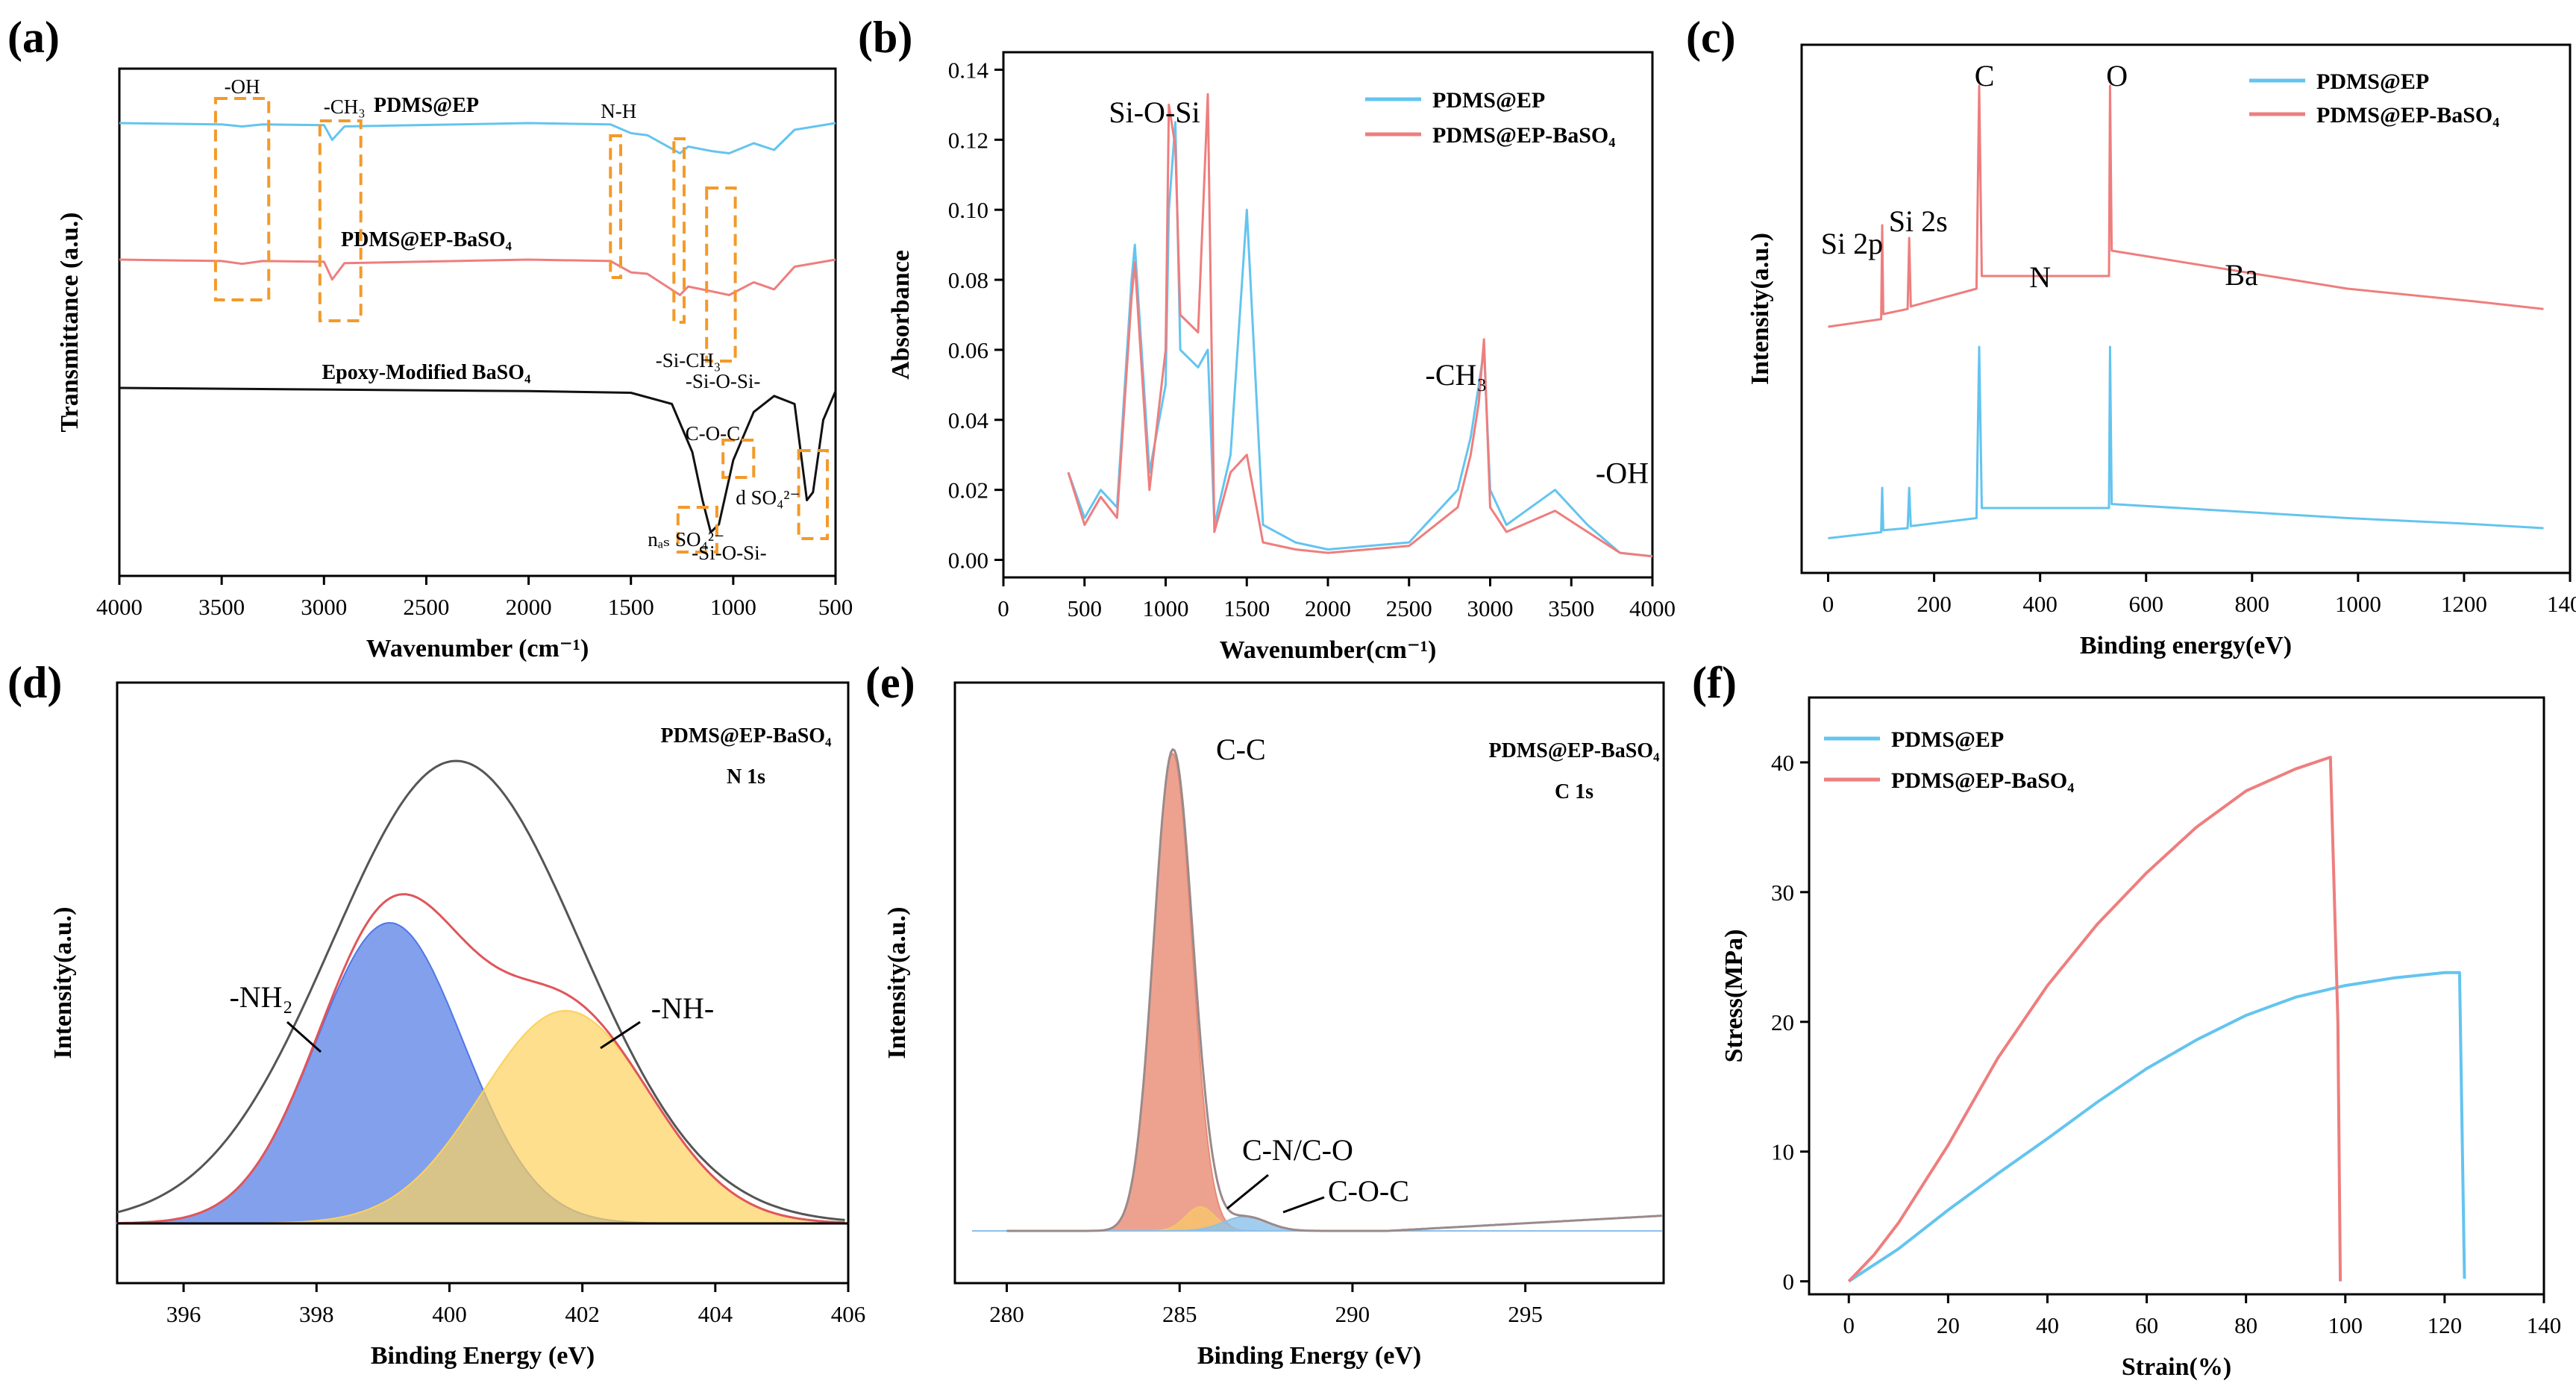  I want to click on peak-label: C-O-C, so click(1368, 1191).